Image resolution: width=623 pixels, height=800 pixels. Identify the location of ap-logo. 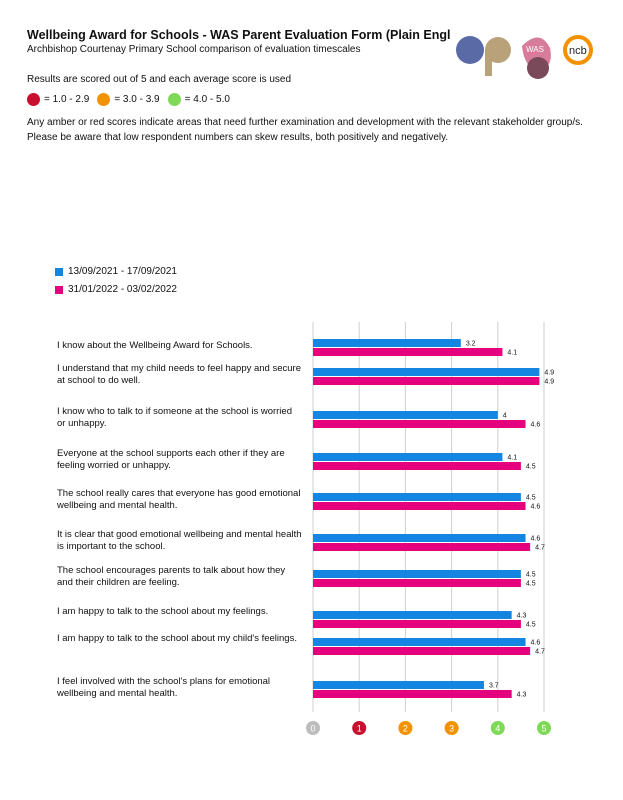
(470, 50).